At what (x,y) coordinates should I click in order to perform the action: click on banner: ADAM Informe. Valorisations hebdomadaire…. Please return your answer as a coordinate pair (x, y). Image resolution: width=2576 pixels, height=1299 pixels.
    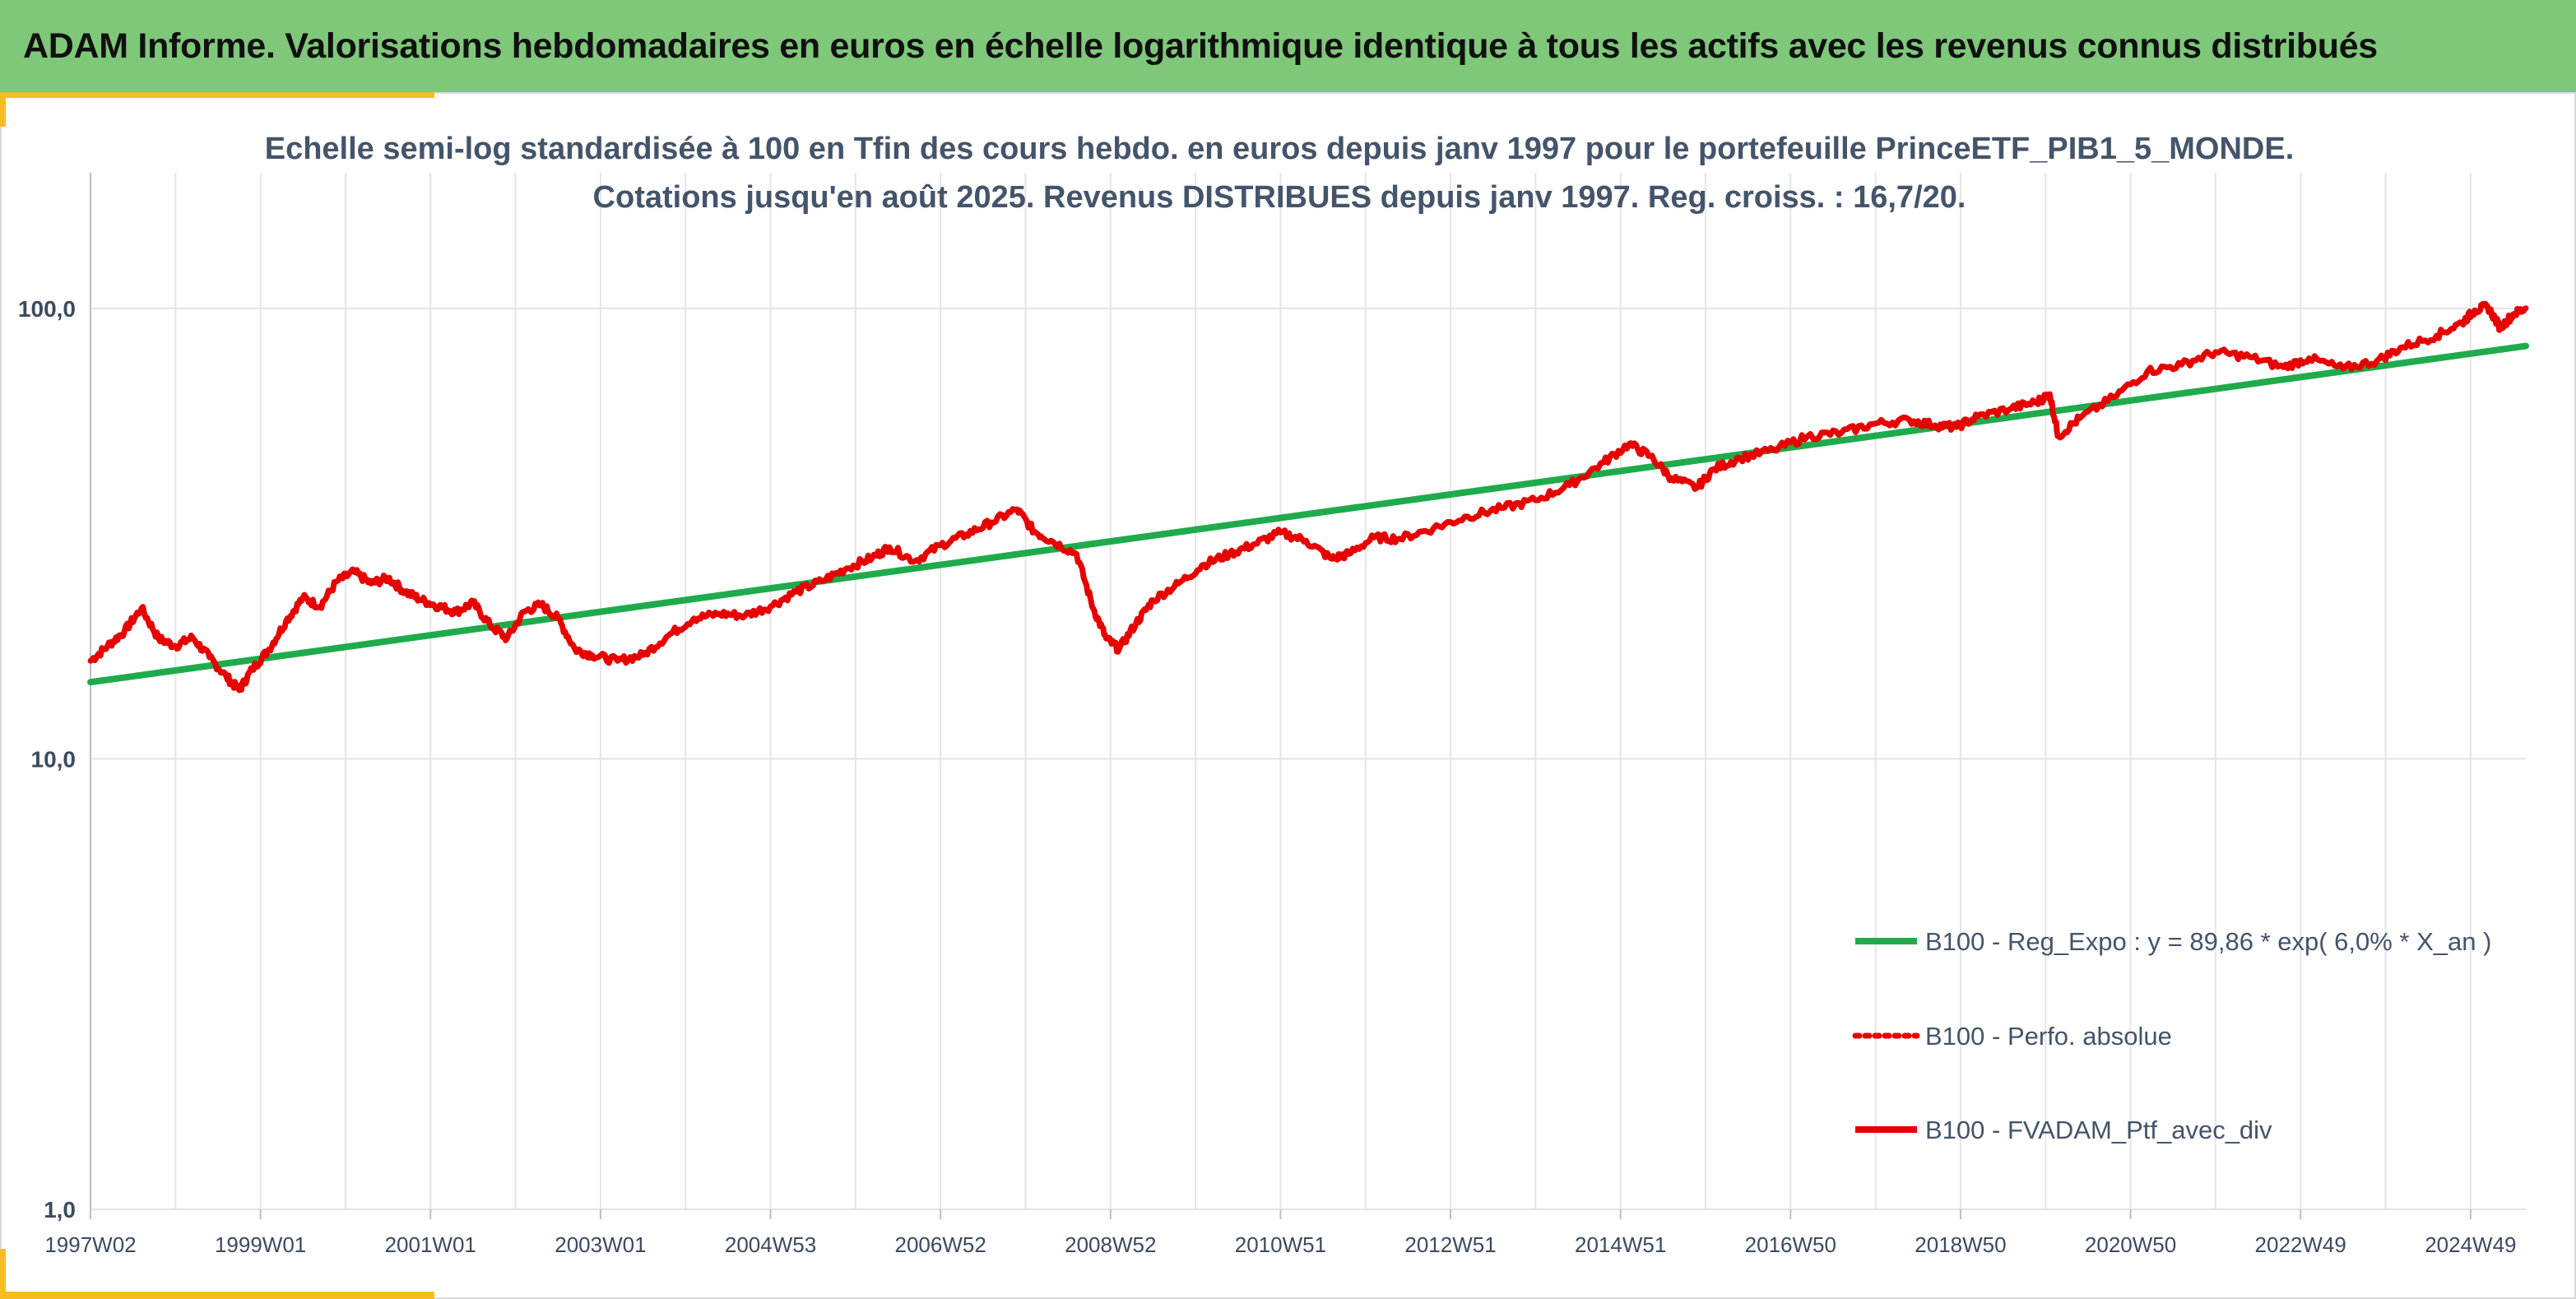
    Looking at the image, I should click on (1288, 46).